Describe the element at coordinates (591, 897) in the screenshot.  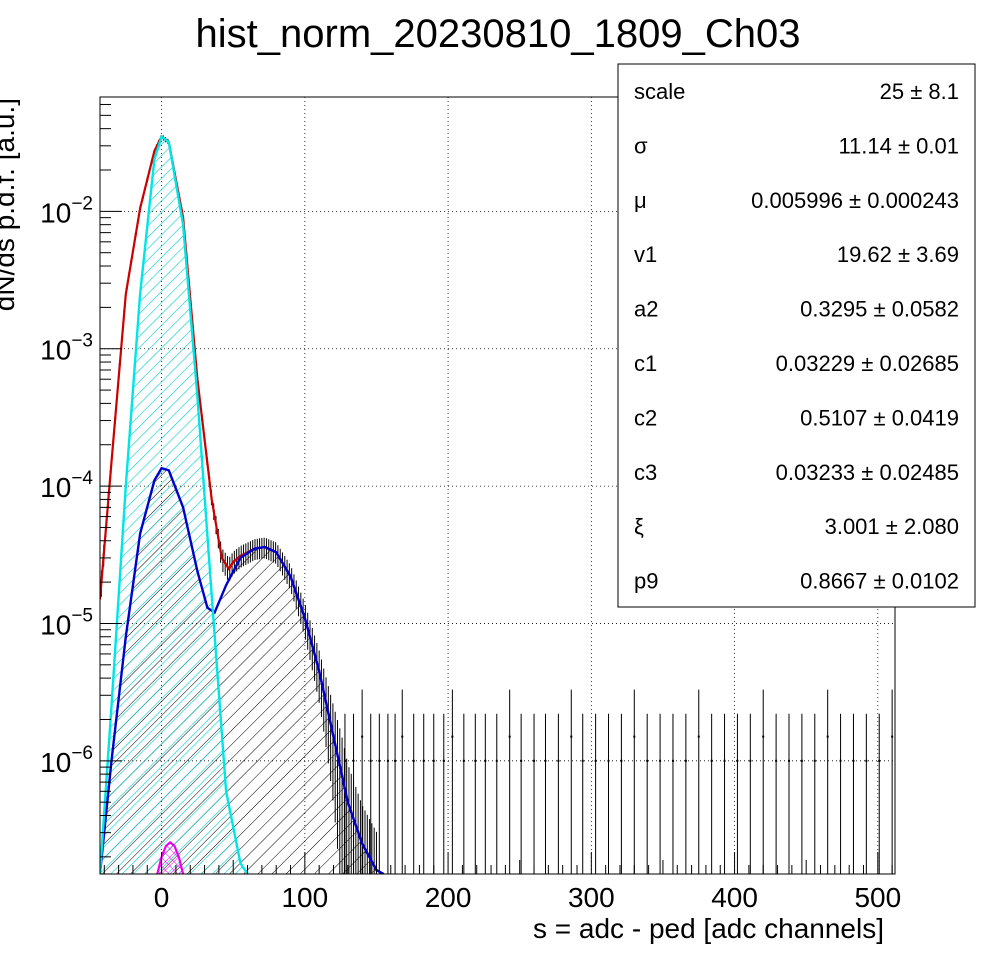
I see `x-tick-label: 300` at that location.